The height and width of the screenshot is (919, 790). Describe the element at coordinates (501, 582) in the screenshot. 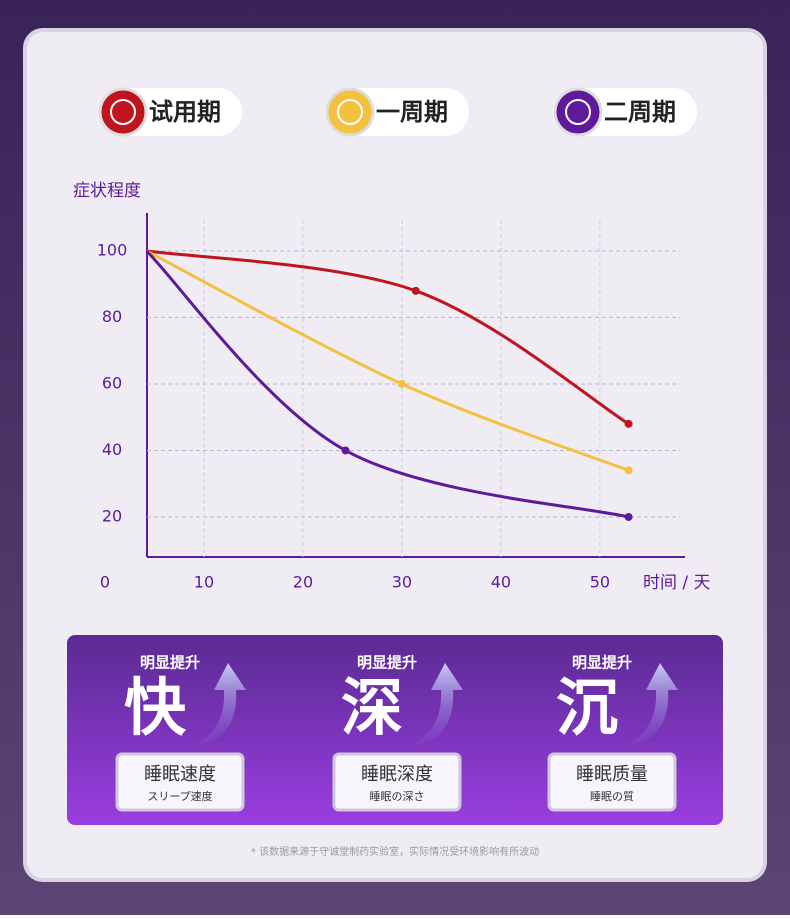

I see `x-tick-label: 40` at that location.